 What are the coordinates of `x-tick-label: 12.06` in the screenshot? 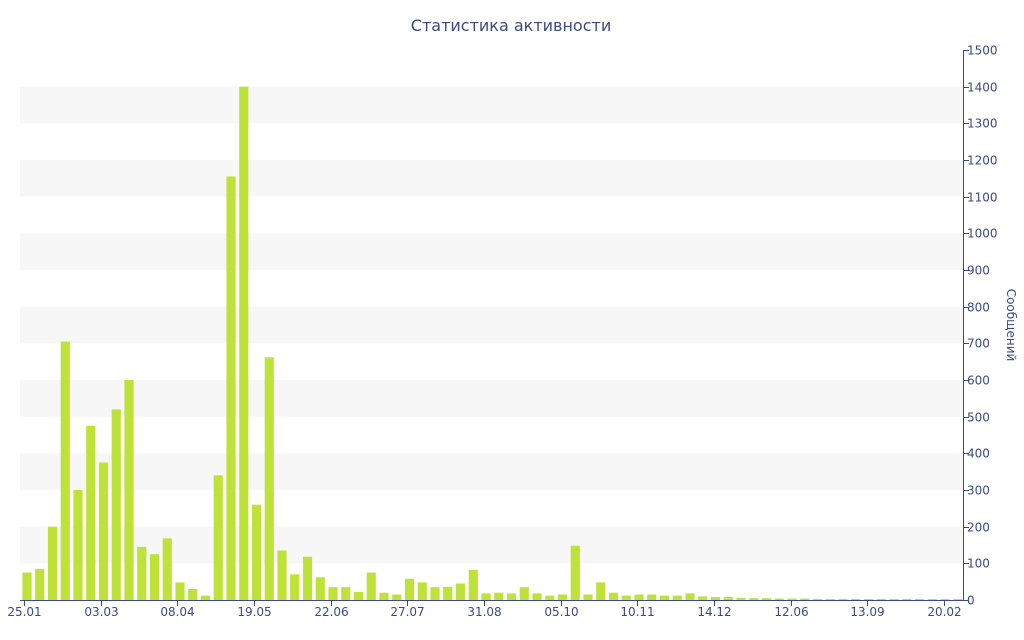 It's located at (791, 612).